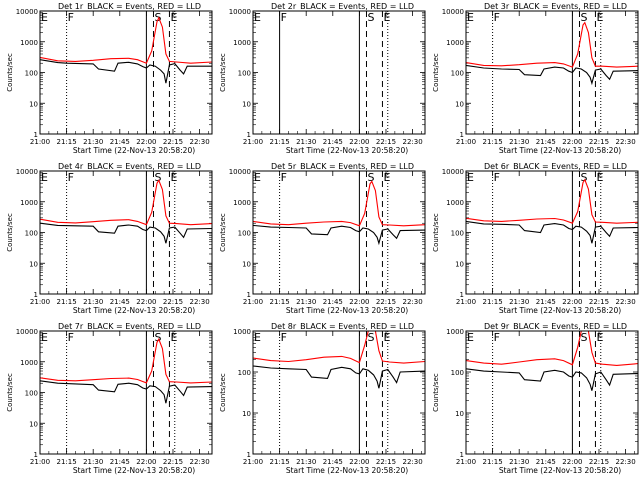 This screenshot has height=480, width=640. What do you see at coordinates (342, 166) in the screenshot?
I see `panel-title: Det 5r_BLACK = Events, RED = LLD` at bounding box center [342, 166].